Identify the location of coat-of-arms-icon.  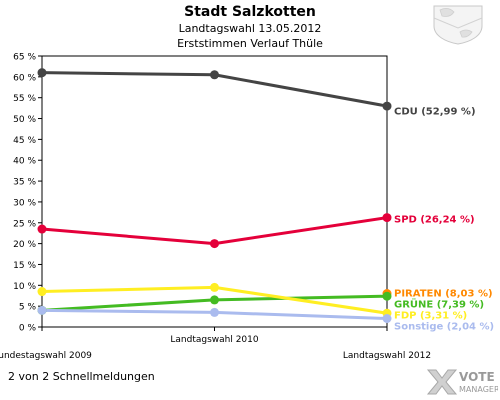
(458, 25).